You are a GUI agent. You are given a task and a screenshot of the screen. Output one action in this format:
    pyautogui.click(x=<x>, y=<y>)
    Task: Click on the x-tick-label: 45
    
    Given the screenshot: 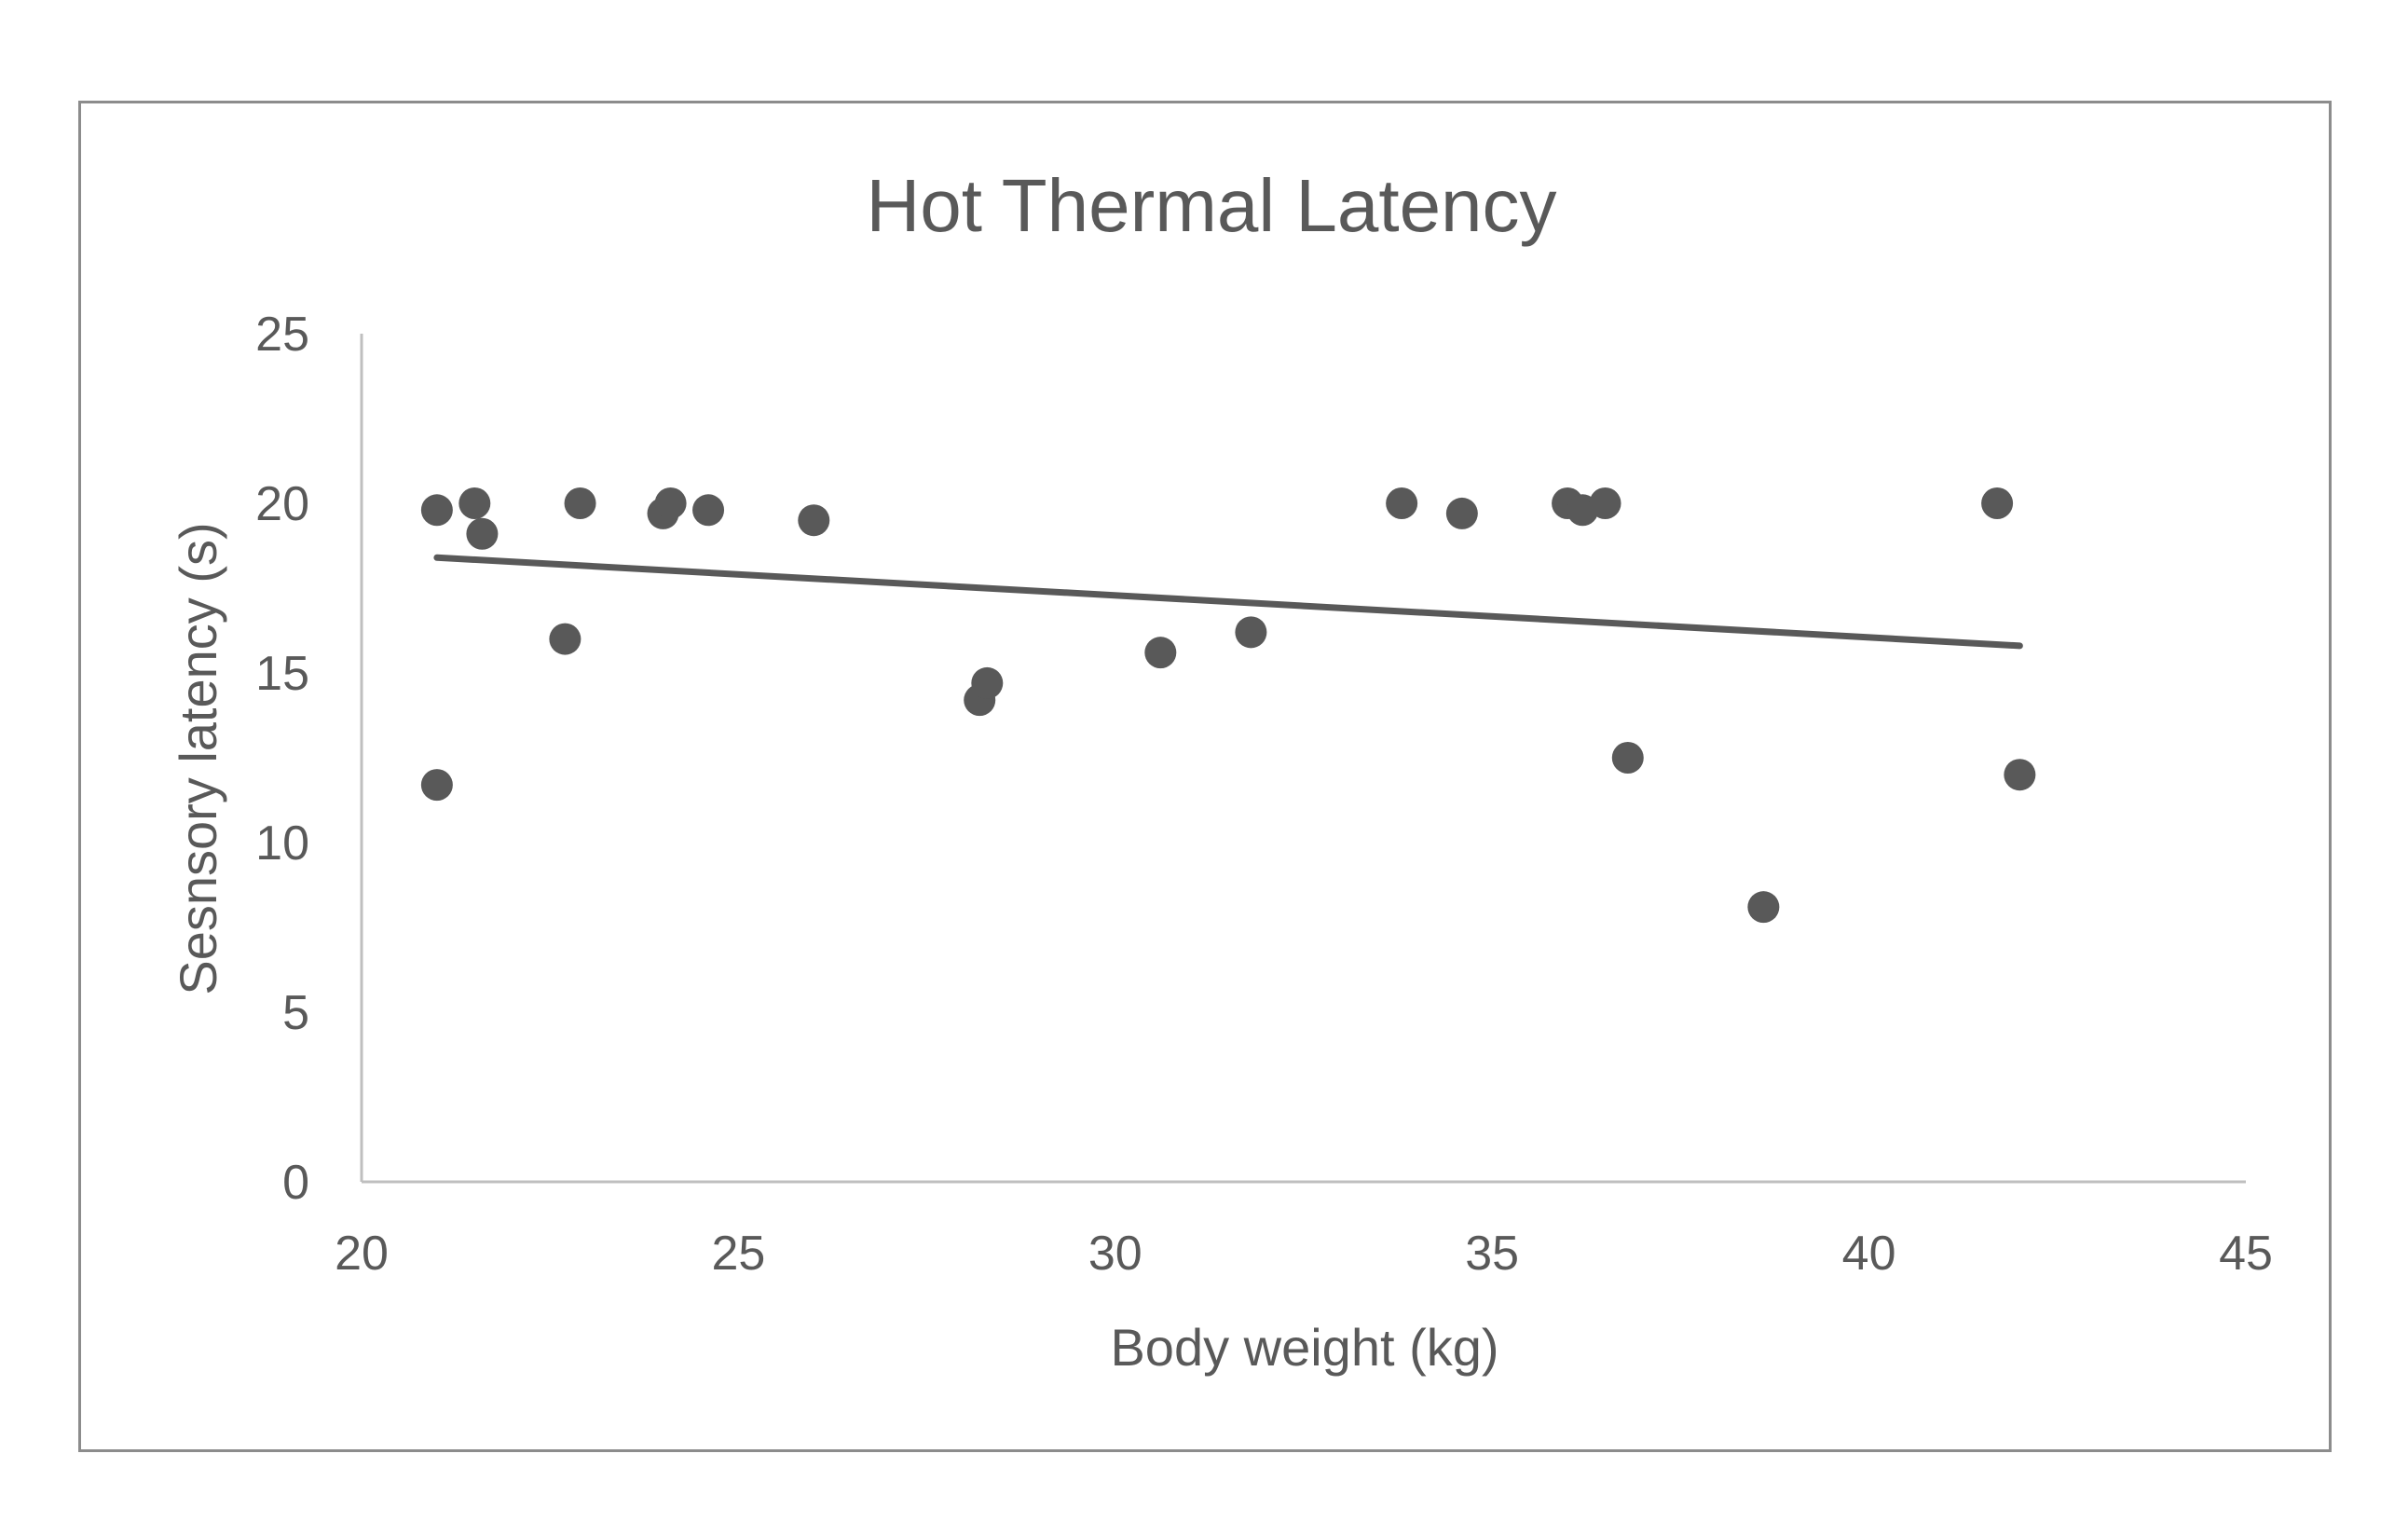 What is the action you would take?
    pyautogui.click(x=2246, y=1254)
    